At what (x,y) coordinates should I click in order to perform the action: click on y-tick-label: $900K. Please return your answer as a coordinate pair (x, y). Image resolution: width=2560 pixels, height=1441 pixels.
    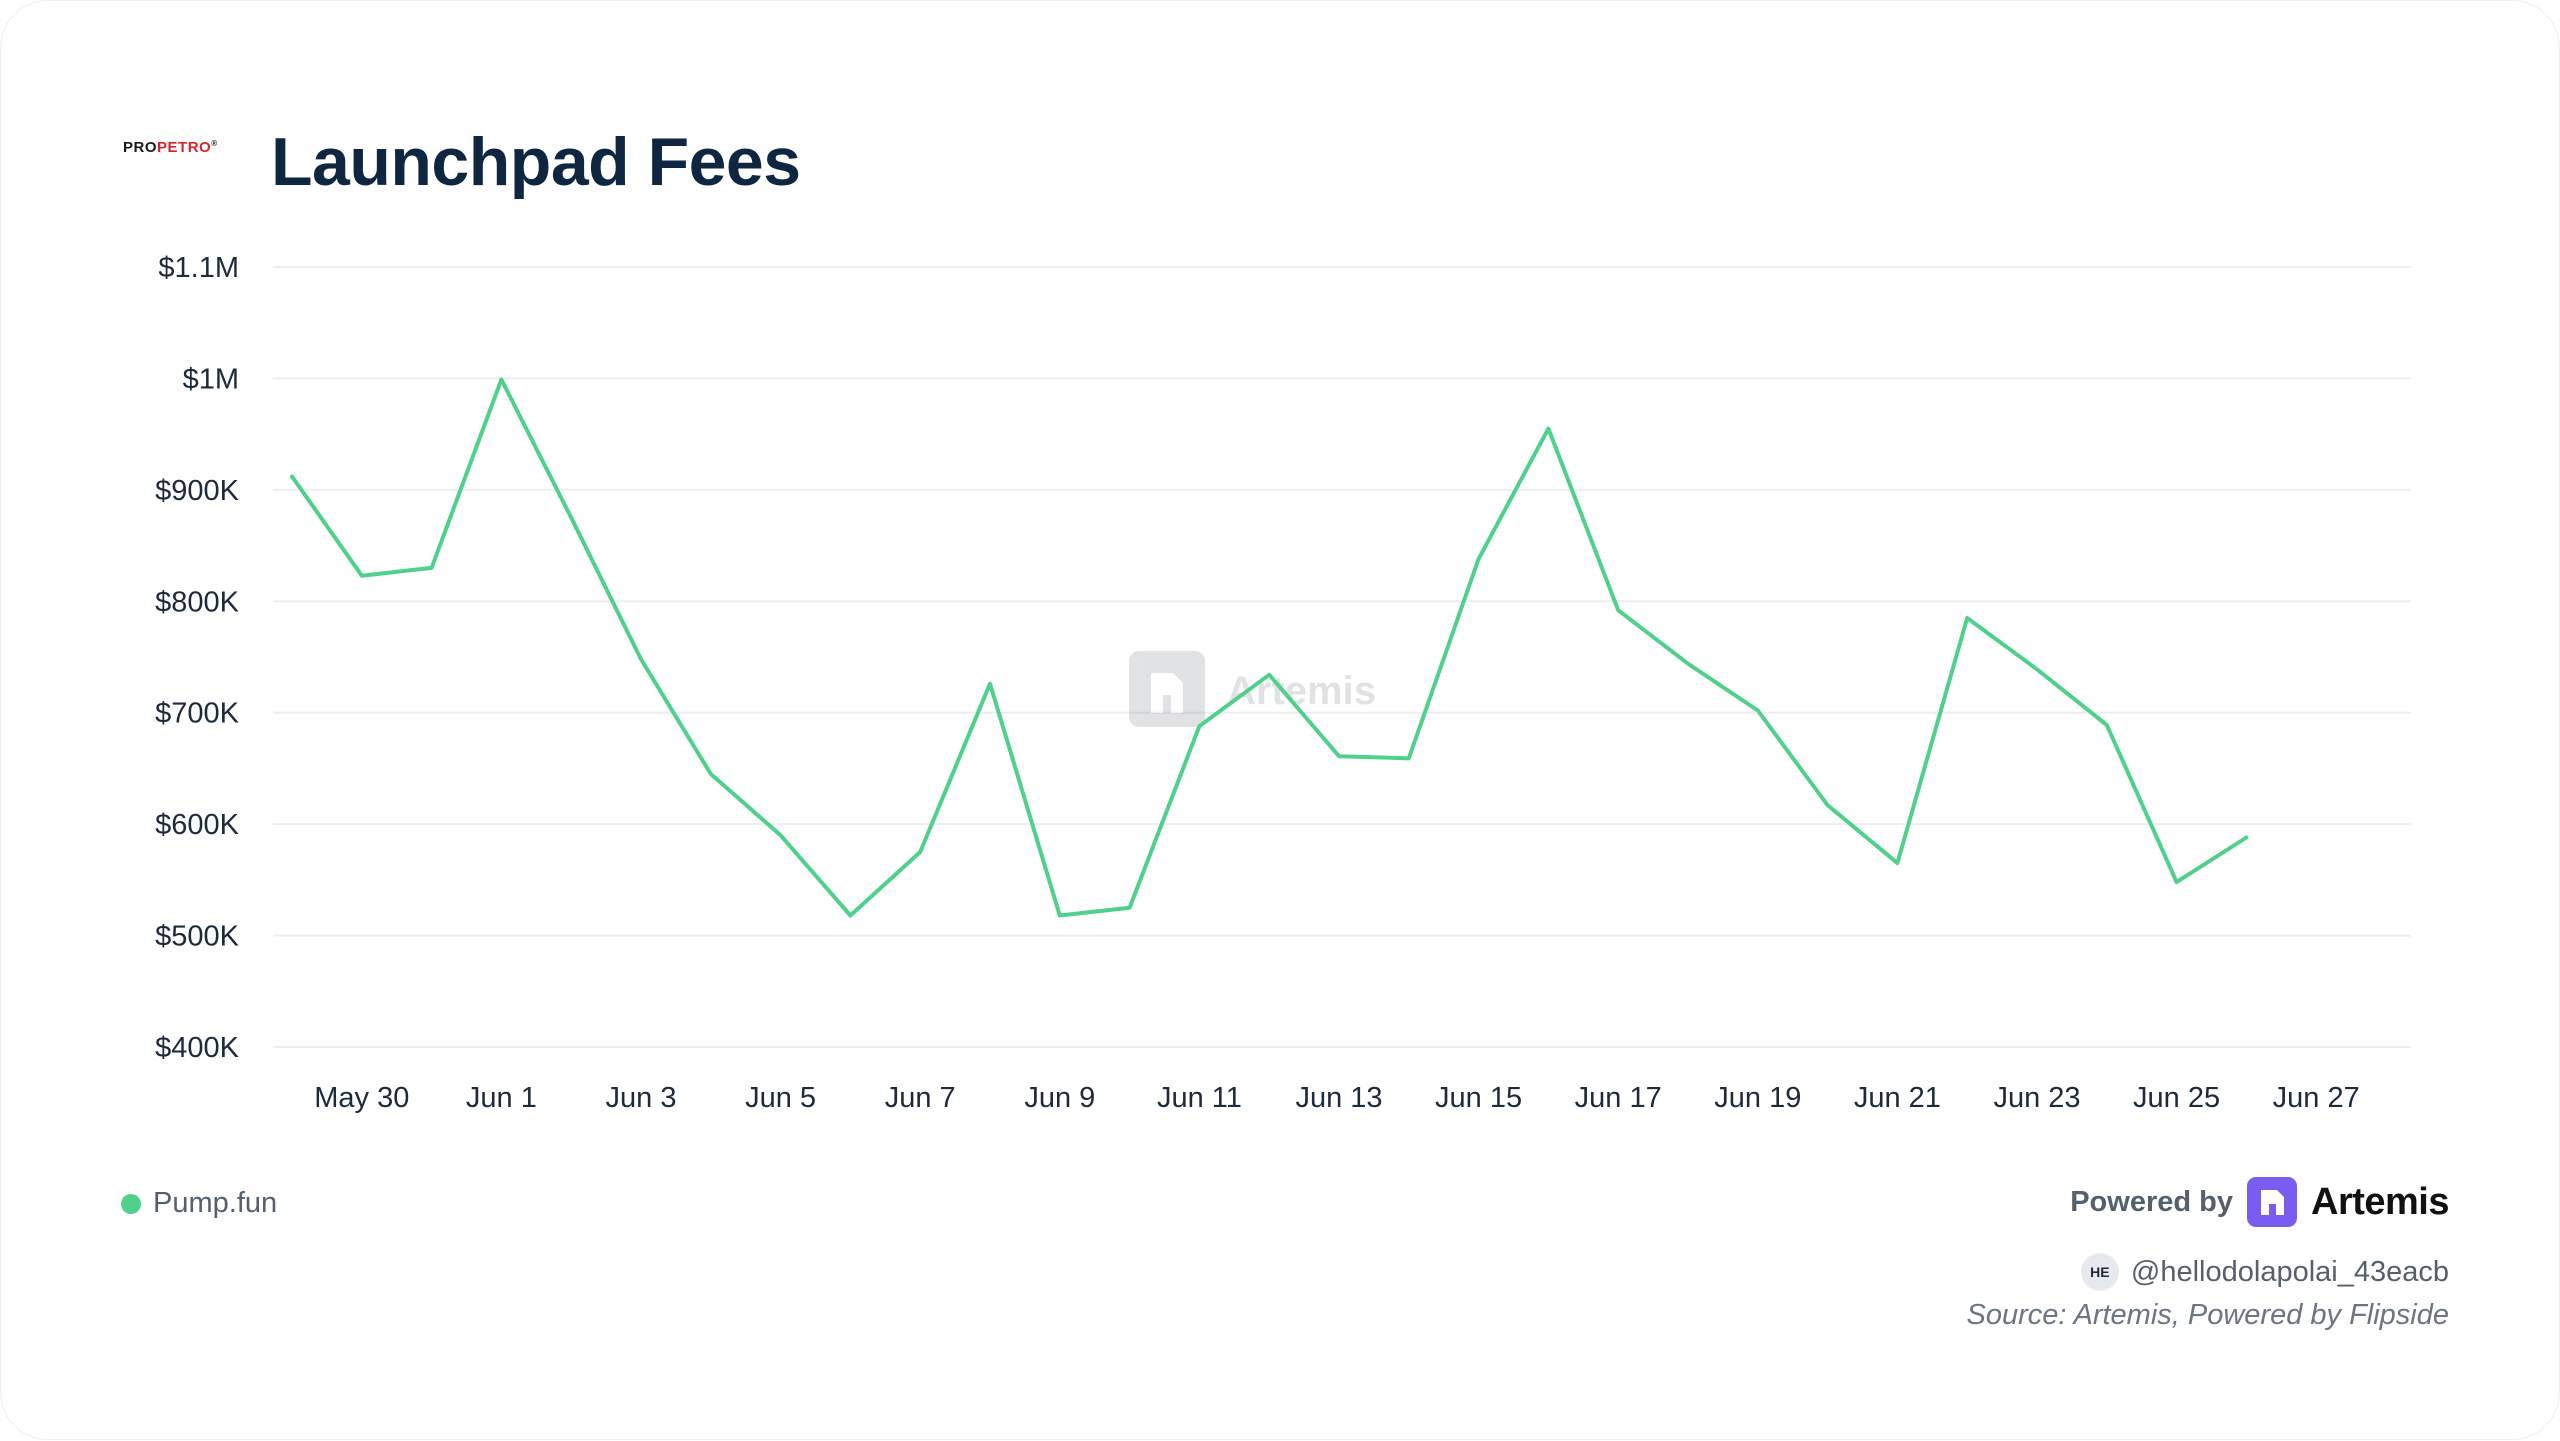
    Looking at the image, I should click on (197, 491).